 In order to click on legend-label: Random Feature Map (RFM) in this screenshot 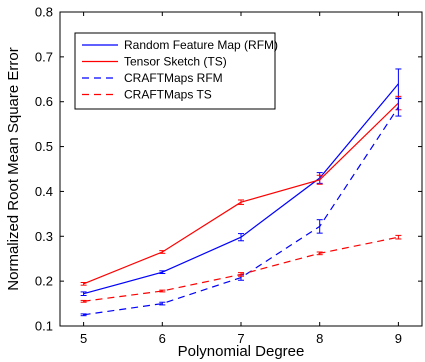, I will do `click(201, 45)`.